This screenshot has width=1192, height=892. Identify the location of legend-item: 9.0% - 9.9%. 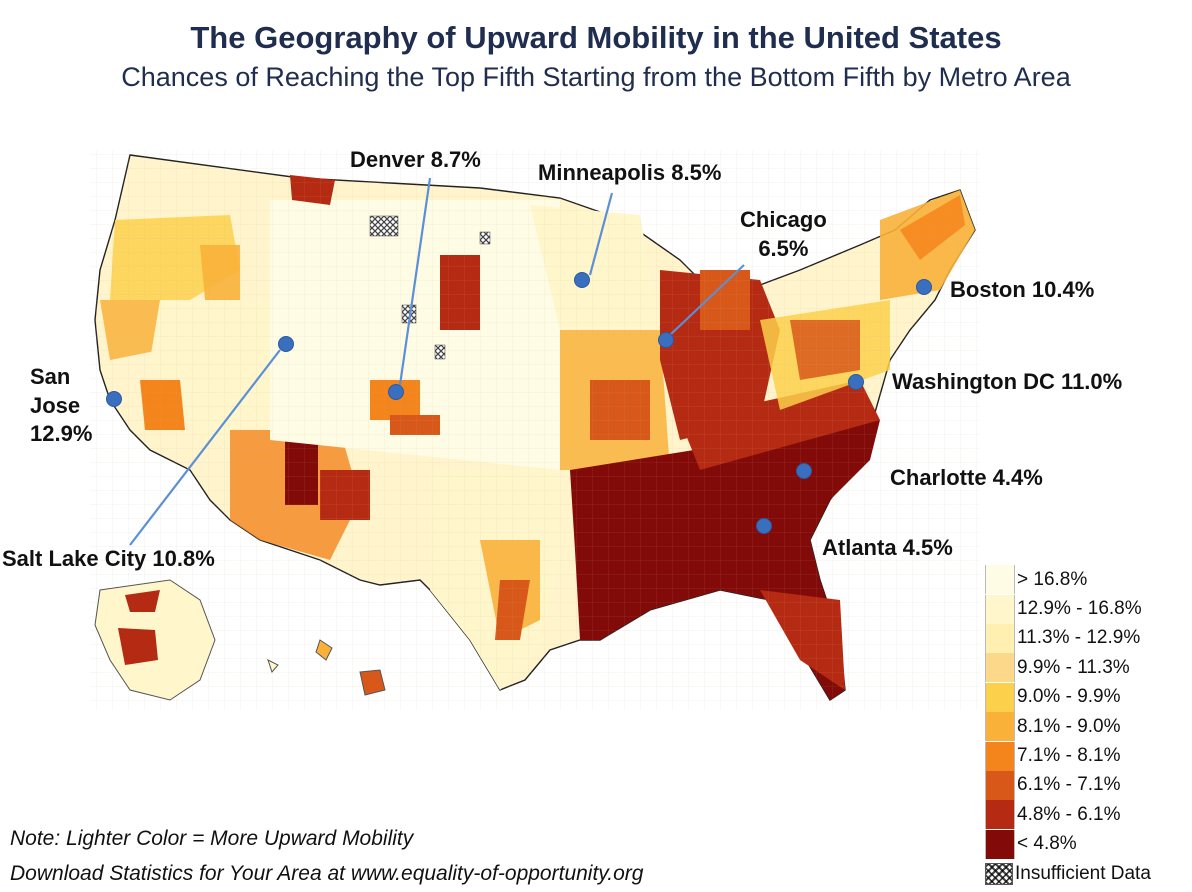
(1087, 697).